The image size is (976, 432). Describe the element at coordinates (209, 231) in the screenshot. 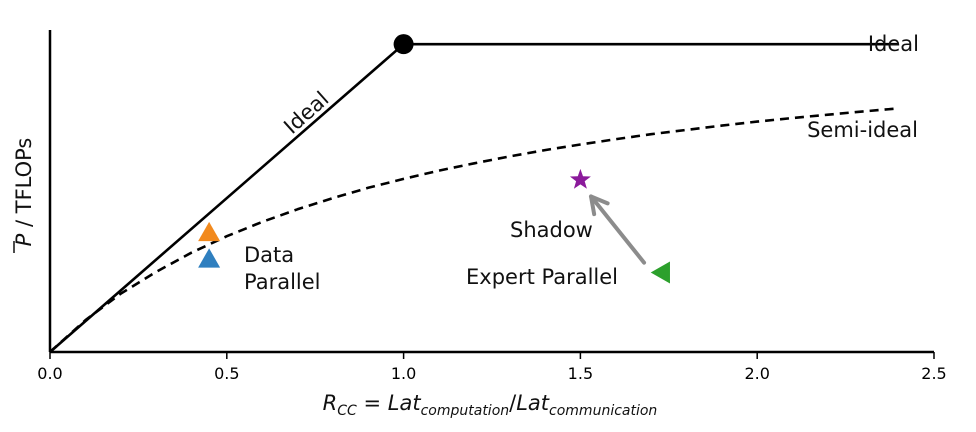

I see `marker-data-parallel-orange` at that location.